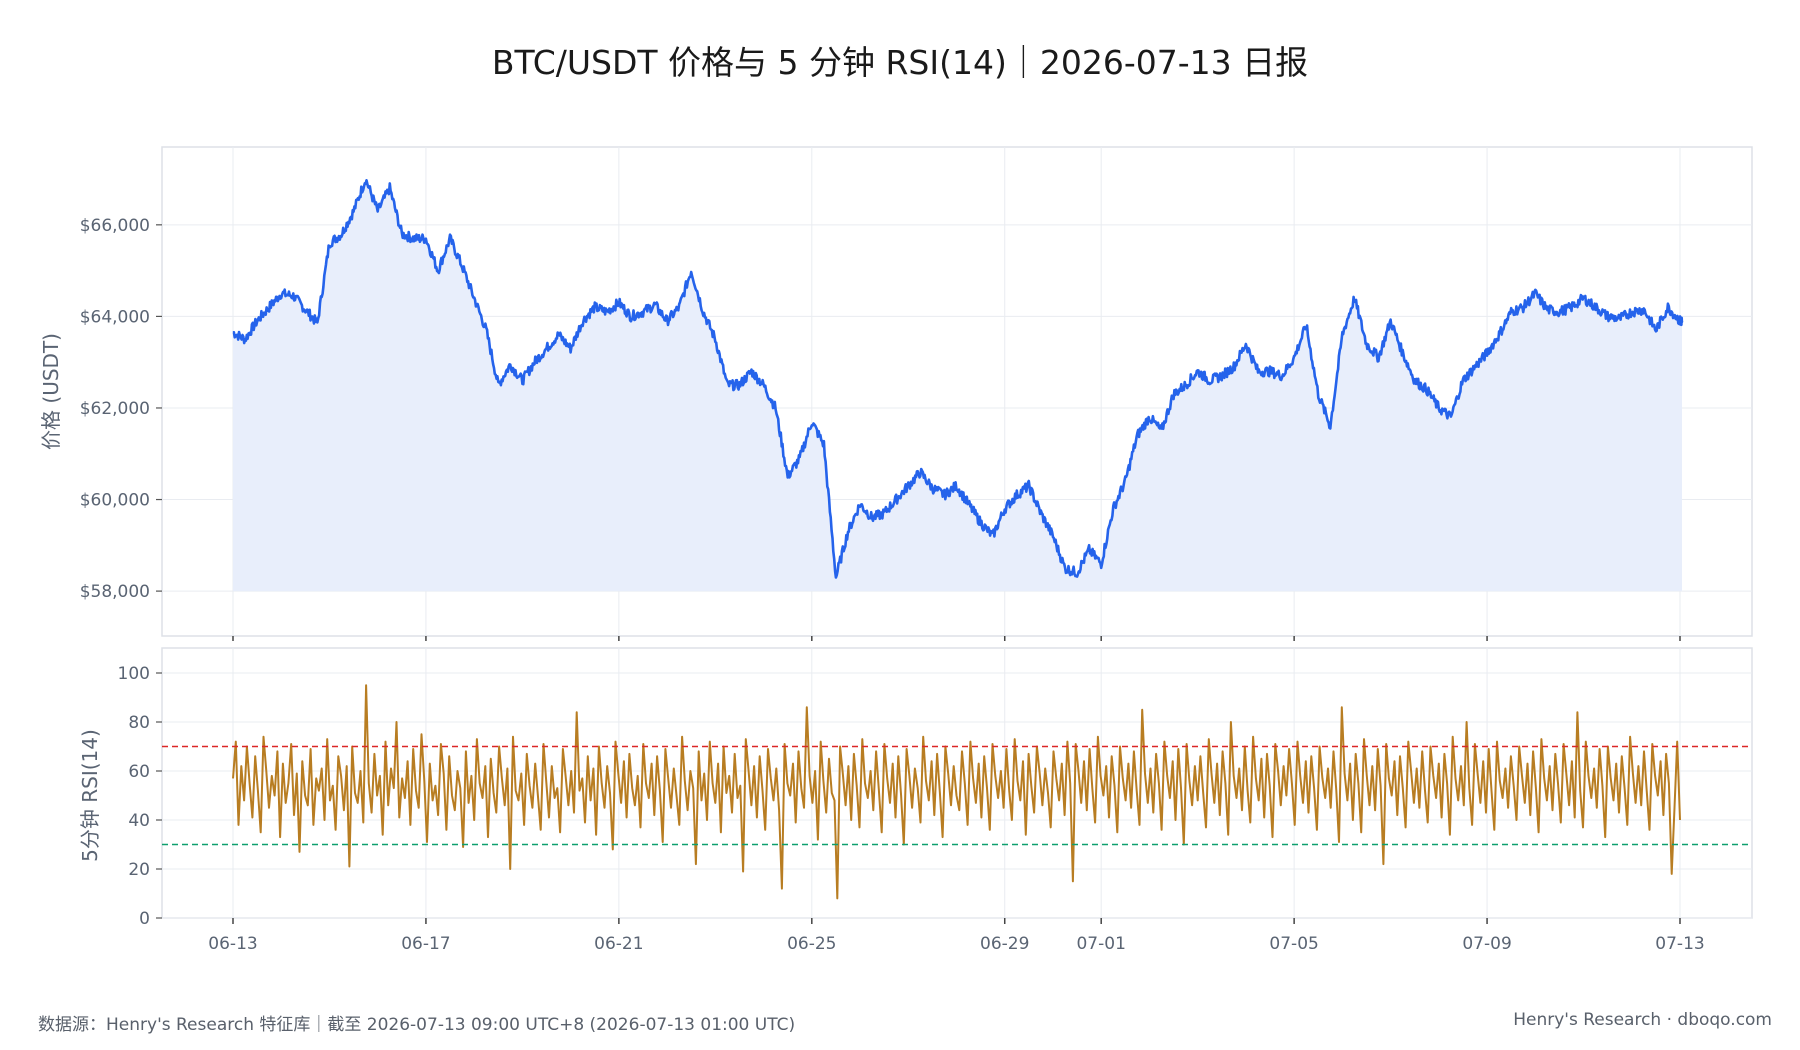 Image resolution: width=1800 pixels, height=1050 pixels. I want to click on x-tick-label: 06-13, so click(232, 944).